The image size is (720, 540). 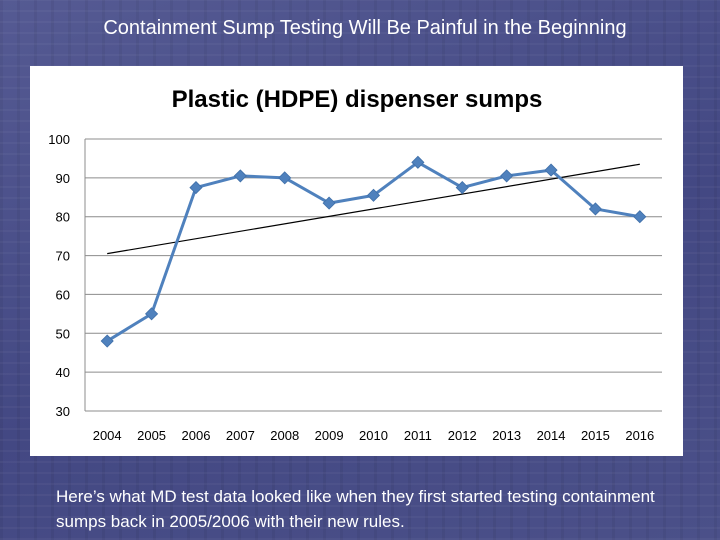 I want to click on y-tick-label: 40, so click(x=63, y=372).